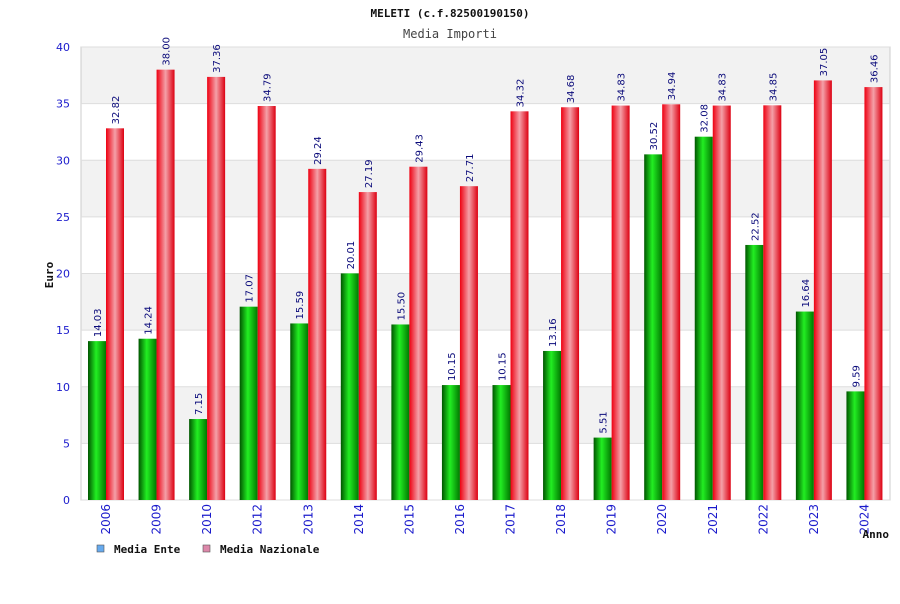 The height and width of the screenshot is (604, 900). What do you see at coordinates (653, 327) in the screenshot?
I see `bar-media-ente-2020` at bounding box center [653, 327].